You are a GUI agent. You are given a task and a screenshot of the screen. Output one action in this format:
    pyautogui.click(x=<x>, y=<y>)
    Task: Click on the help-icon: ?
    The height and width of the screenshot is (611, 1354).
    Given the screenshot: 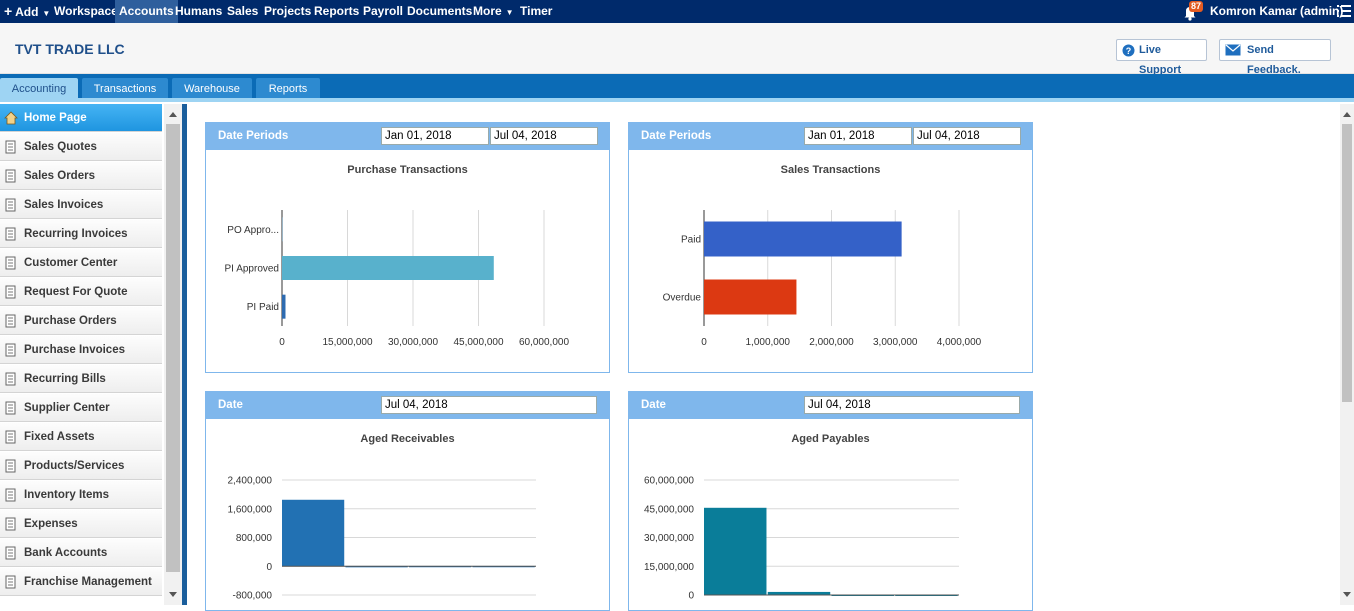 What is the action you would take?
    pyautogui.click(x=1128, y=50)
    